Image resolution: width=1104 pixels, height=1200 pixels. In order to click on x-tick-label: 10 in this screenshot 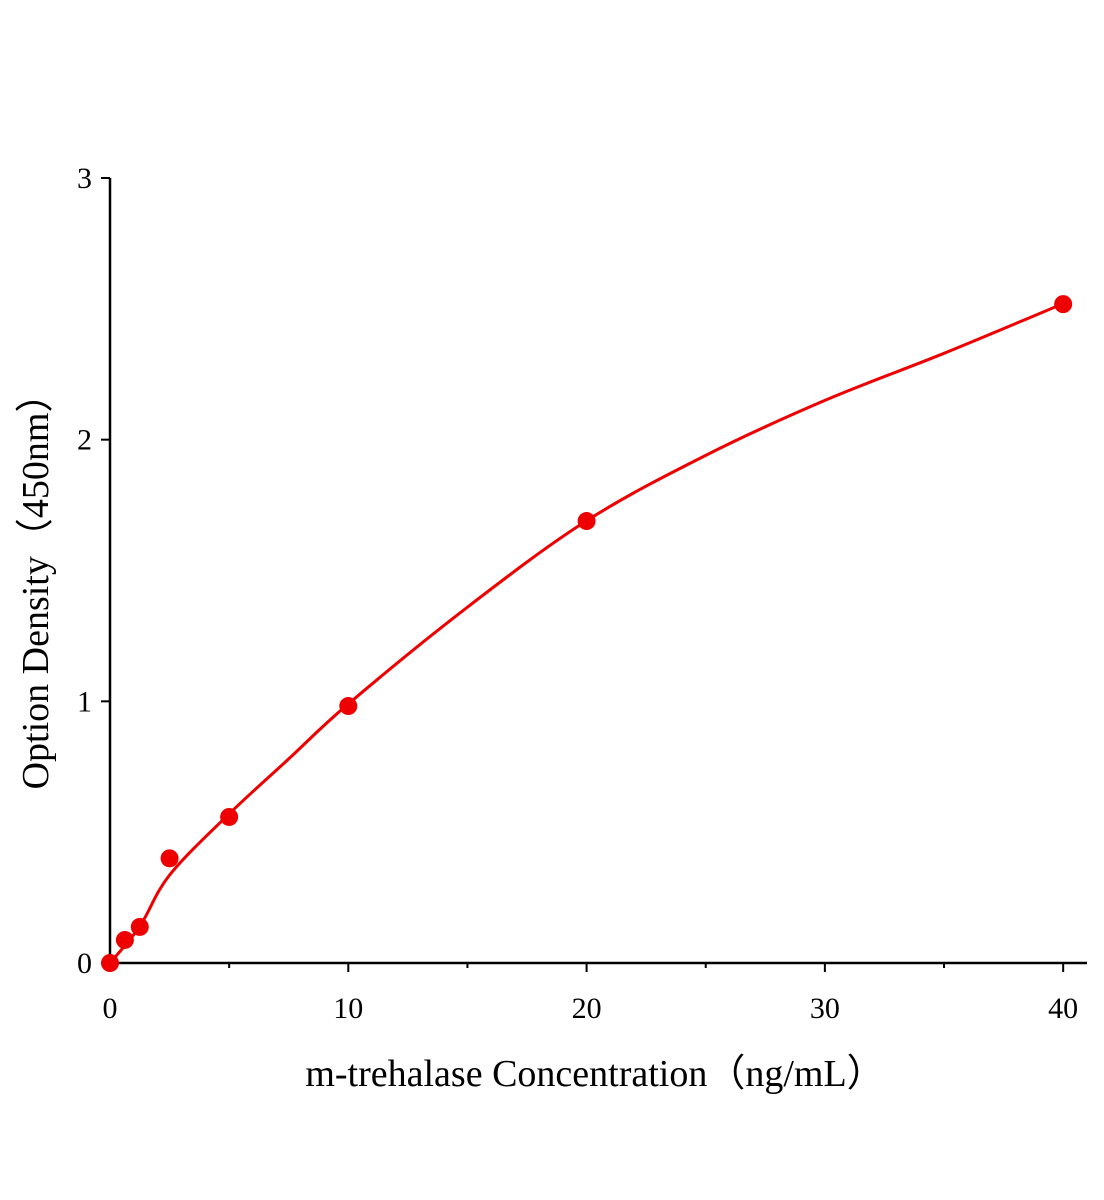, I will do `click(348, 1008)`.